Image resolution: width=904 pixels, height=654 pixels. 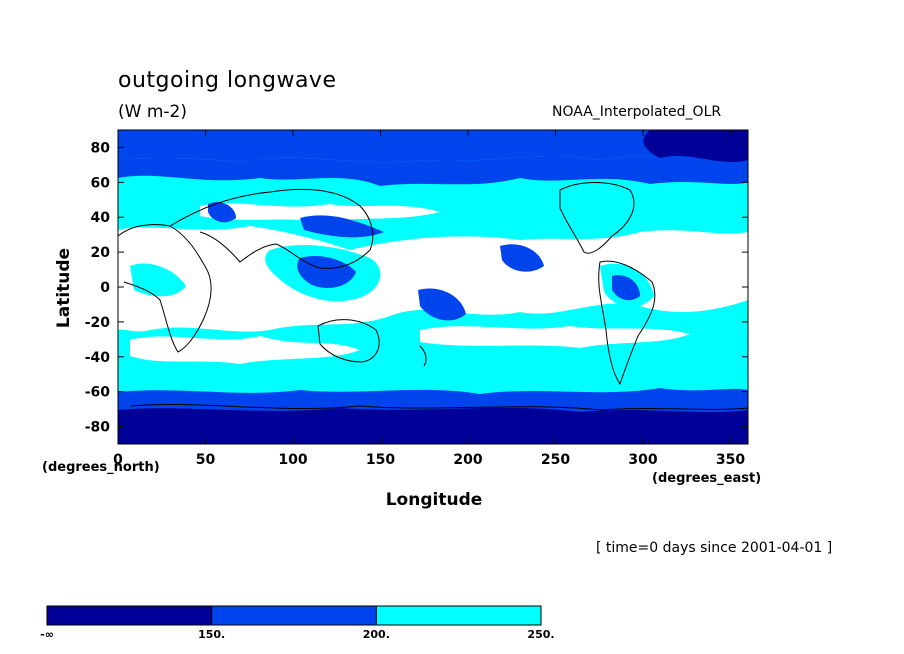 What do you see at coordinates (433, 168) in the screenshot?
I see `field-north-band` at bounding box center [433, 168].